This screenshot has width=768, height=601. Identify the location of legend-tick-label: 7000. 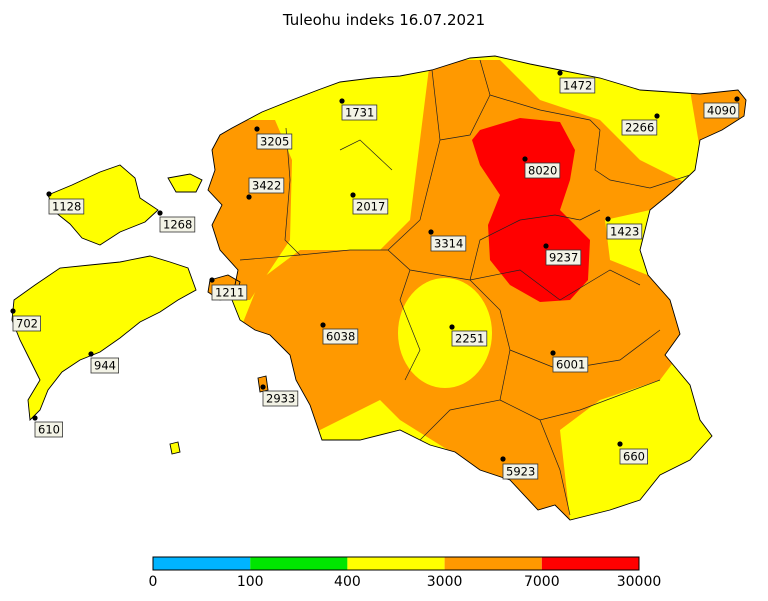
(542, 582).